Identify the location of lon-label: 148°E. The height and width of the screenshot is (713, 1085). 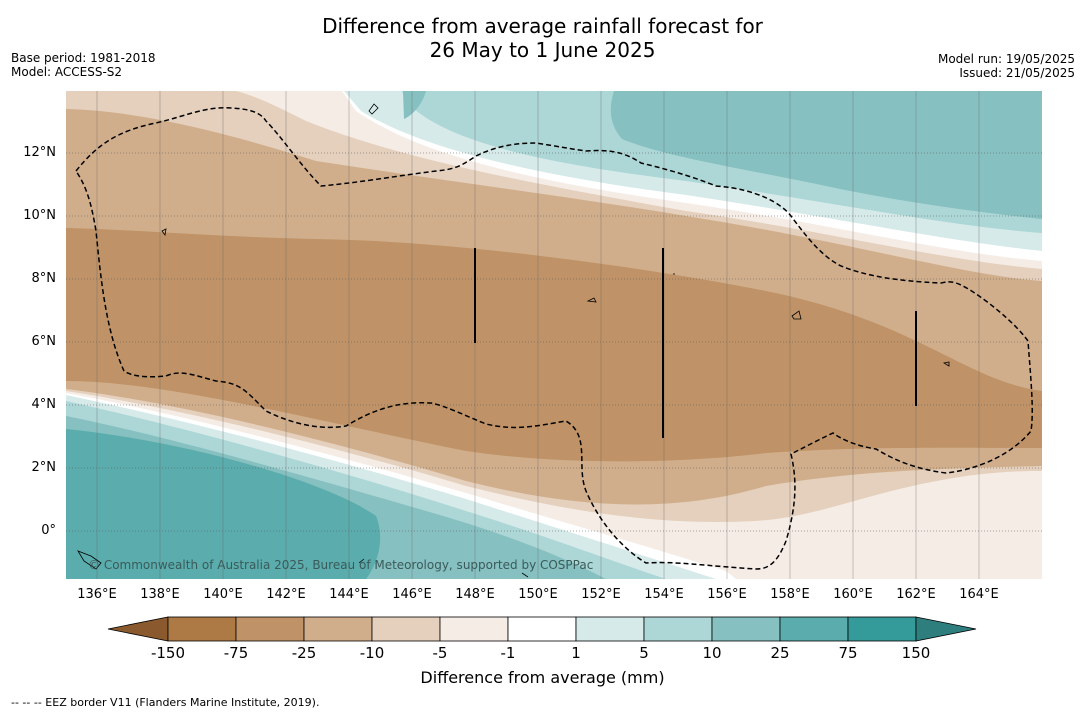
(475, 594).